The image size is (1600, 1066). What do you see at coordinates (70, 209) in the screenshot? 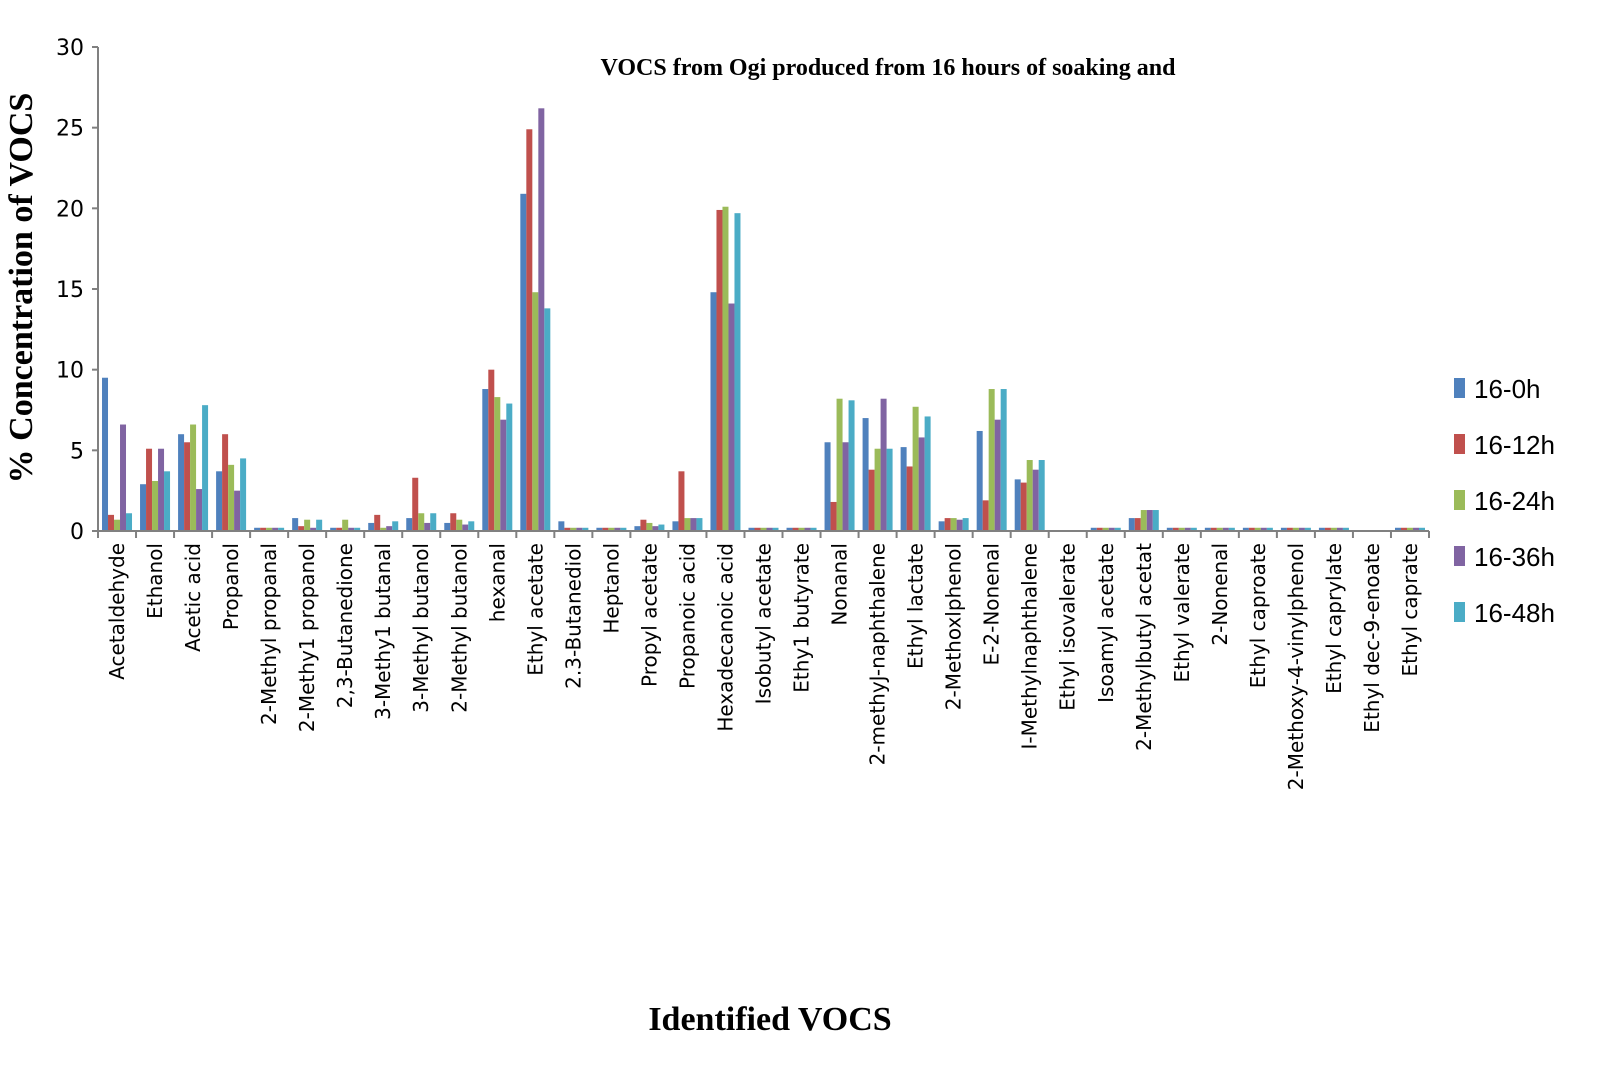
I see `y-tick-label: 20` at bounding box center [70, 209].